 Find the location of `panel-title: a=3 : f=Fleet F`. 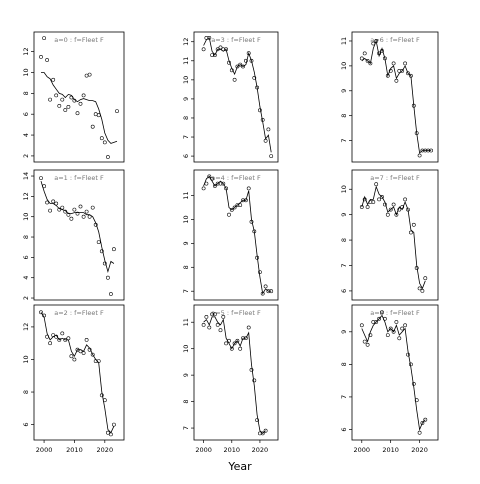

panel-title: a=3 : f=Fleet F is located at coordinates (236, 40).